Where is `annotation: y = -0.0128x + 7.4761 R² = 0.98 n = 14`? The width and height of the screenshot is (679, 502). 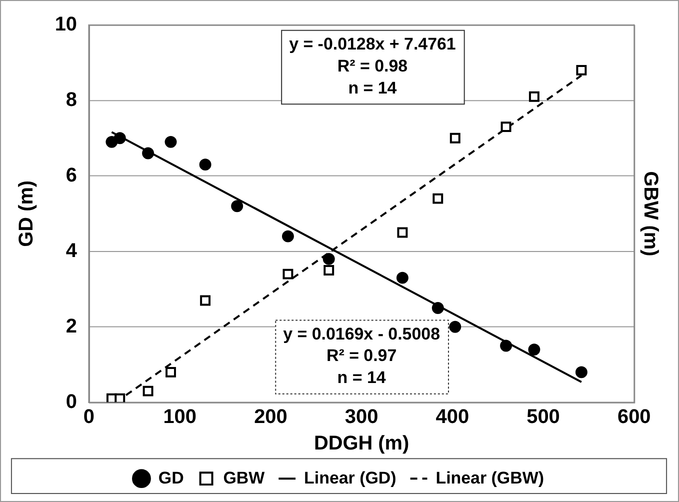
annotation: y = -0.0128x + 7.4761 R² = 0.98 n = 14 is located at coordinates (372, 66).